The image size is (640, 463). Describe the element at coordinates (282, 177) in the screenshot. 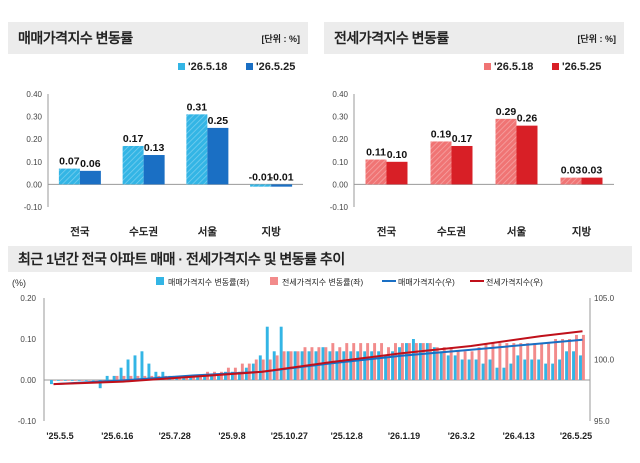

I see `data-label: -0.01` at that location.